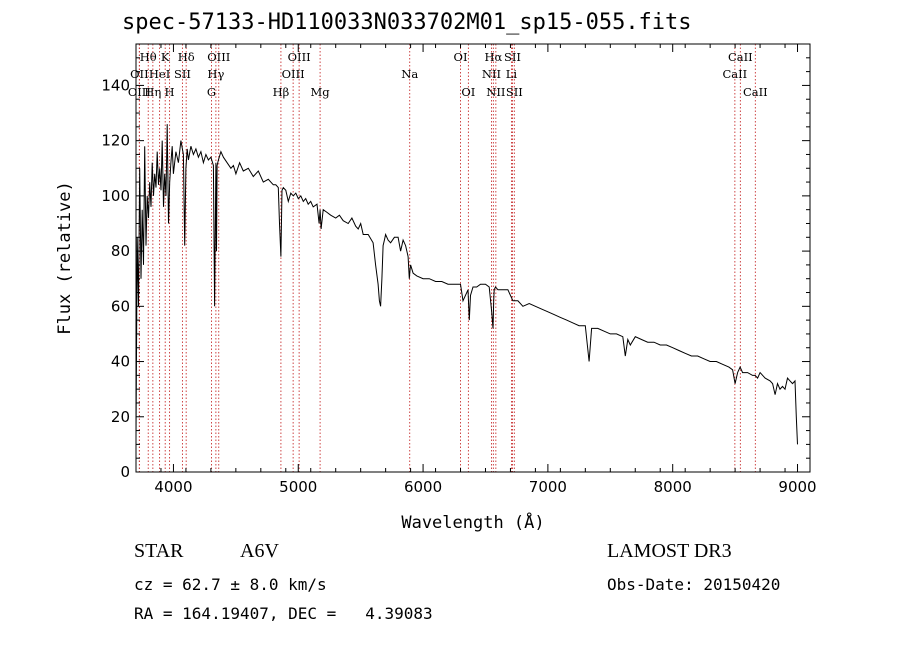 Image resolution: width=900 pixels, height=649 pixels. I want to click on y-tick-label: 40, so click(120, 362).